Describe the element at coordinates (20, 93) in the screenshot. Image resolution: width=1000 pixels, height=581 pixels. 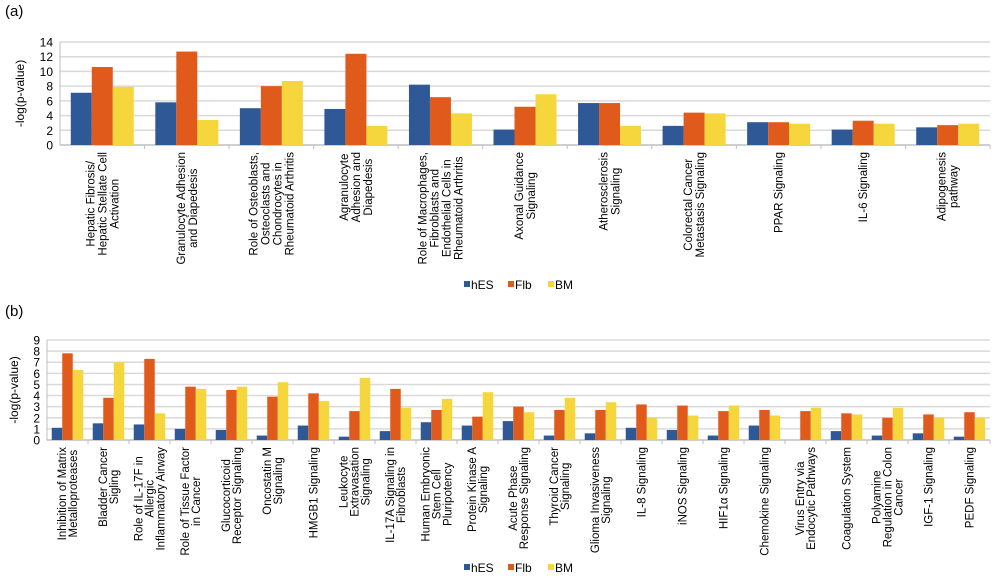
I see `y-axis-label-a: -log(p-value)` at that location.